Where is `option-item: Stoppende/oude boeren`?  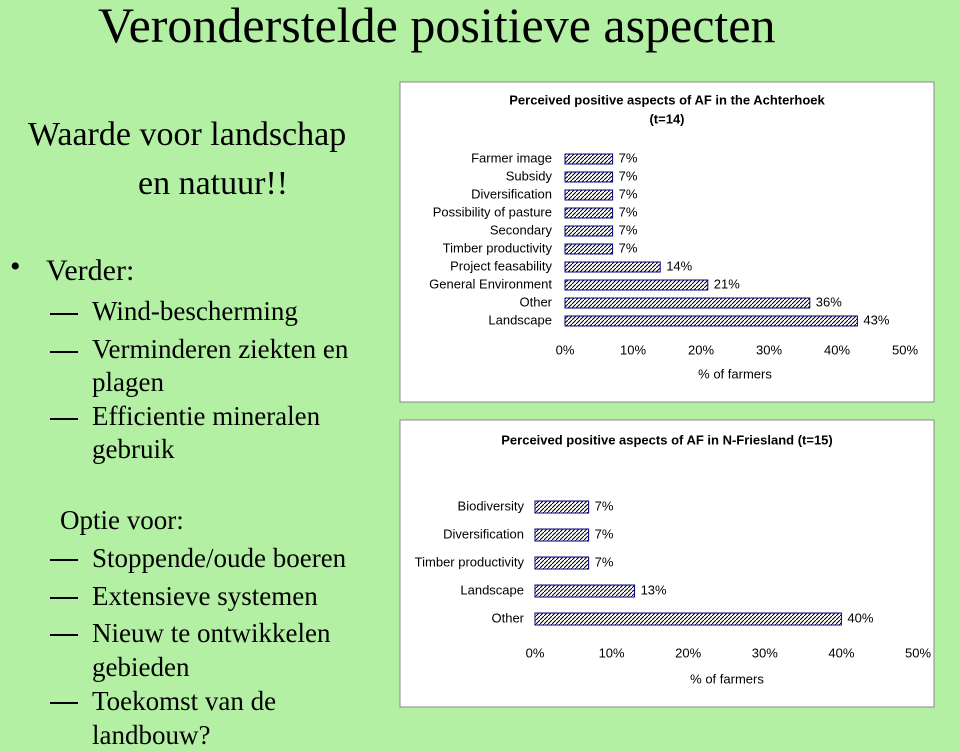
option-item: Stoppende/oude boeren is located at coordinates (219, 558).